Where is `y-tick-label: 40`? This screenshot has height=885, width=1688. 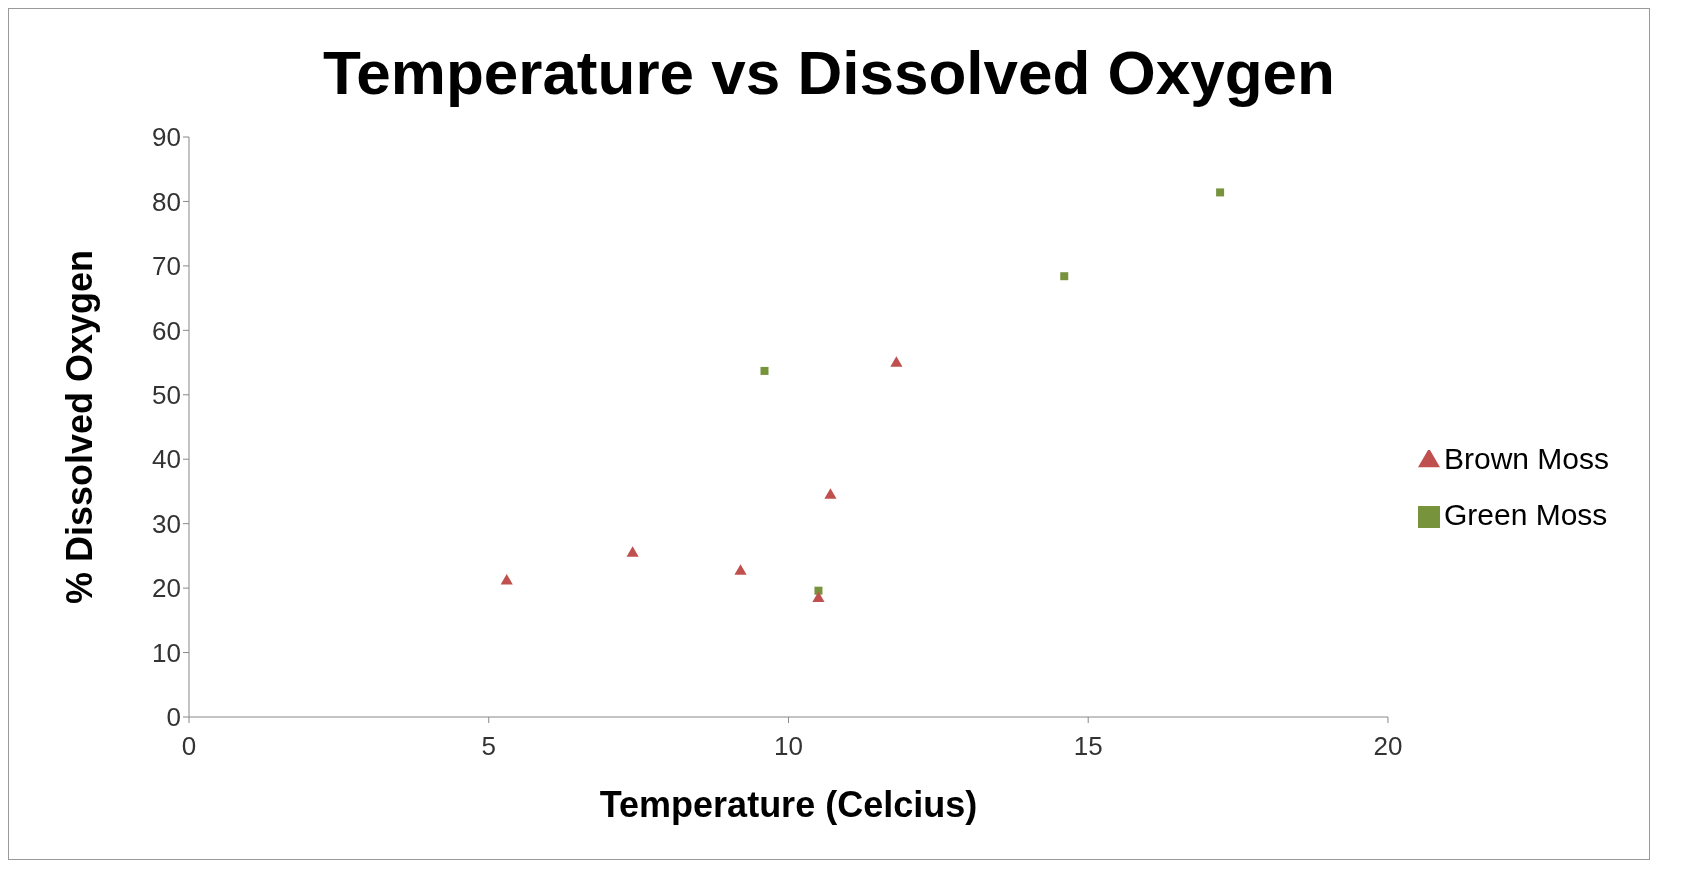
y-tick-label: 40 is located at coordinates (166, 459).